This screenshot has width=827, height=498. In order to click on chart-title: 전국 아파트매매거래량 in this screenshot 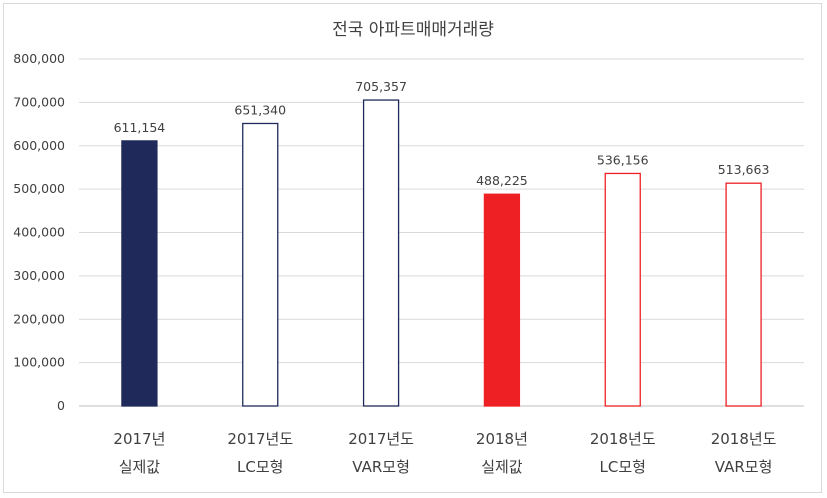, I will do `click(413, 30)`.